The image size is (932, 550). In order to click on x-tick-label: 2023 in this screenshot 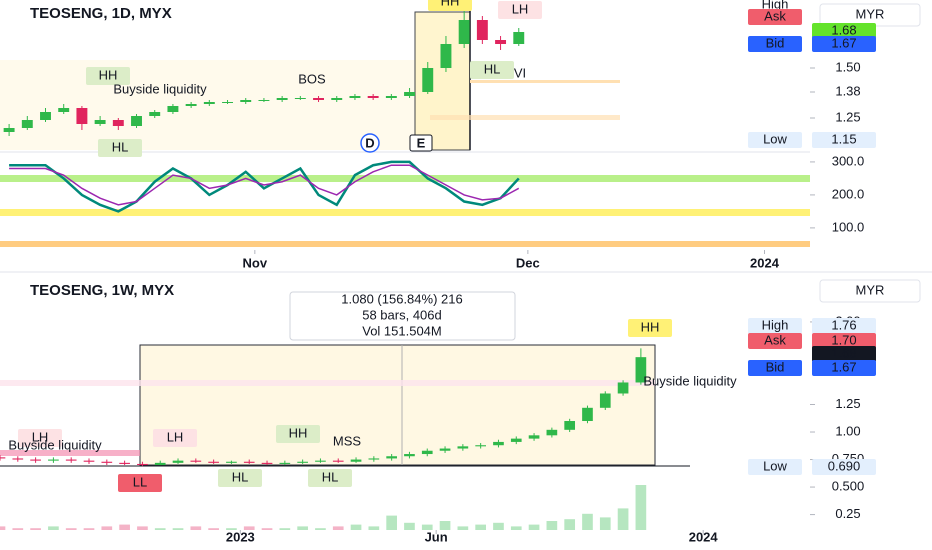, I will do `click(240, 536)`.